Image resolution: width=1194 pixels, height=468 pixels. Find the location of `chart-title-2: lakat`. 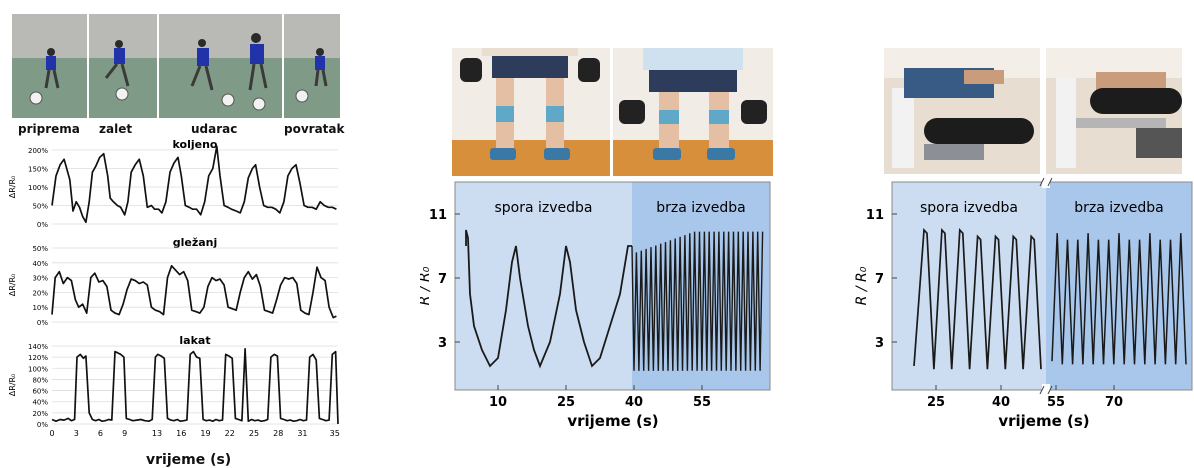

chart-title-2: lakat is located at coordinates (194, 340).